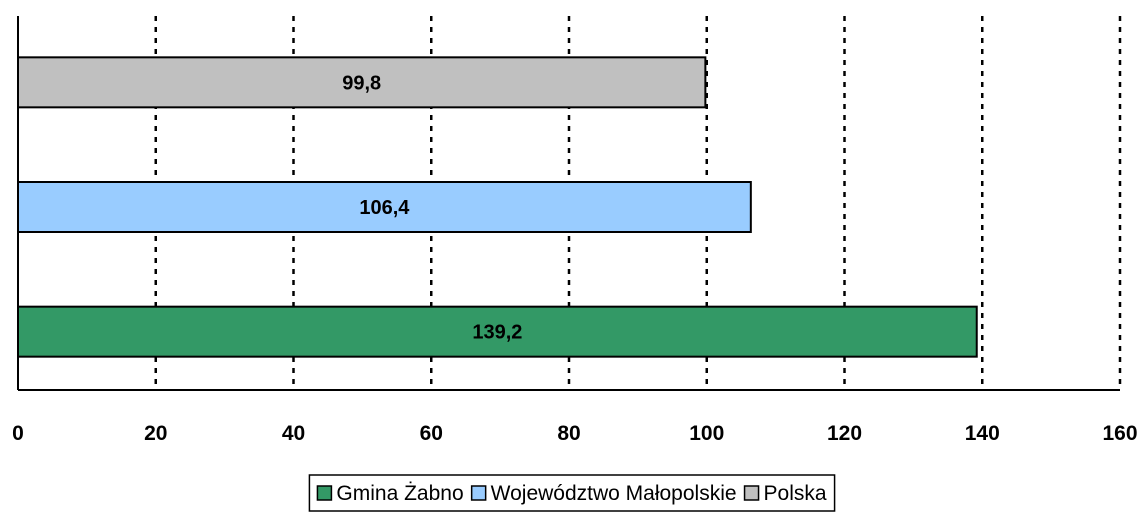 The width and height of the screenshot is (1144, 517). I want to click on x-tick-label: 60, so click(431, 433).